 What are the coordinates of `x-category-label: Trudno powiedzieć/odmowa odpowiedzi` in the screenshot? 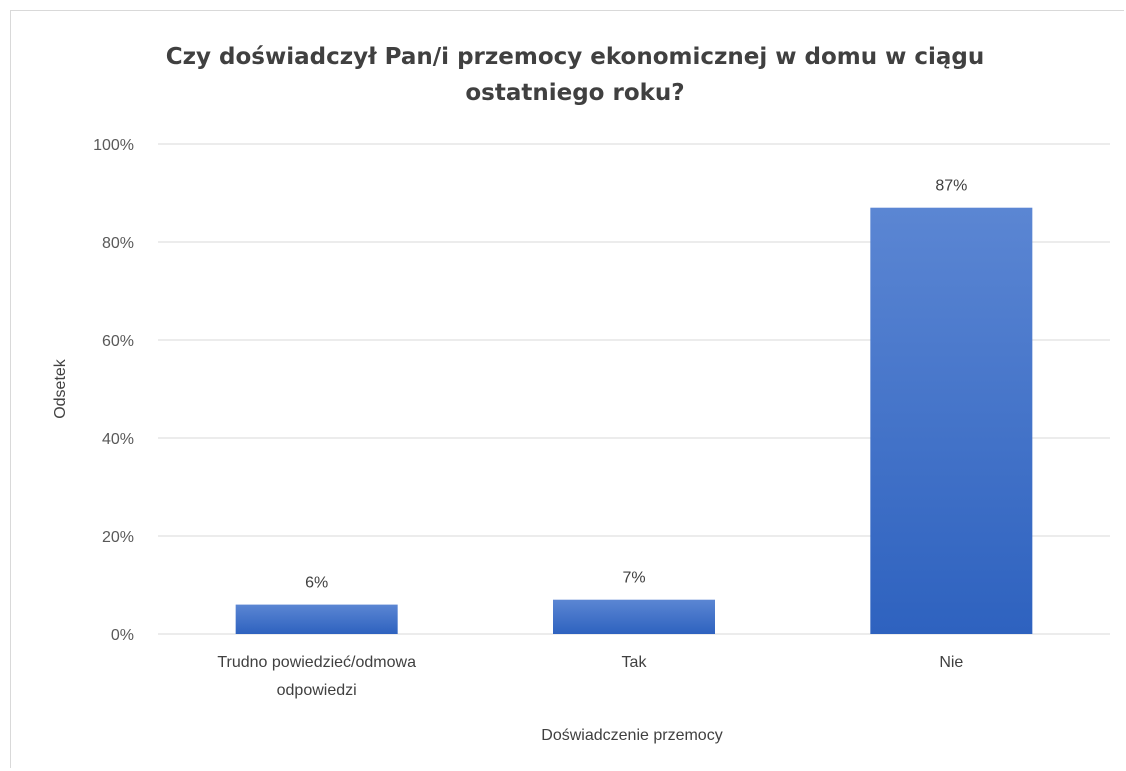 It's located at (316, 676).